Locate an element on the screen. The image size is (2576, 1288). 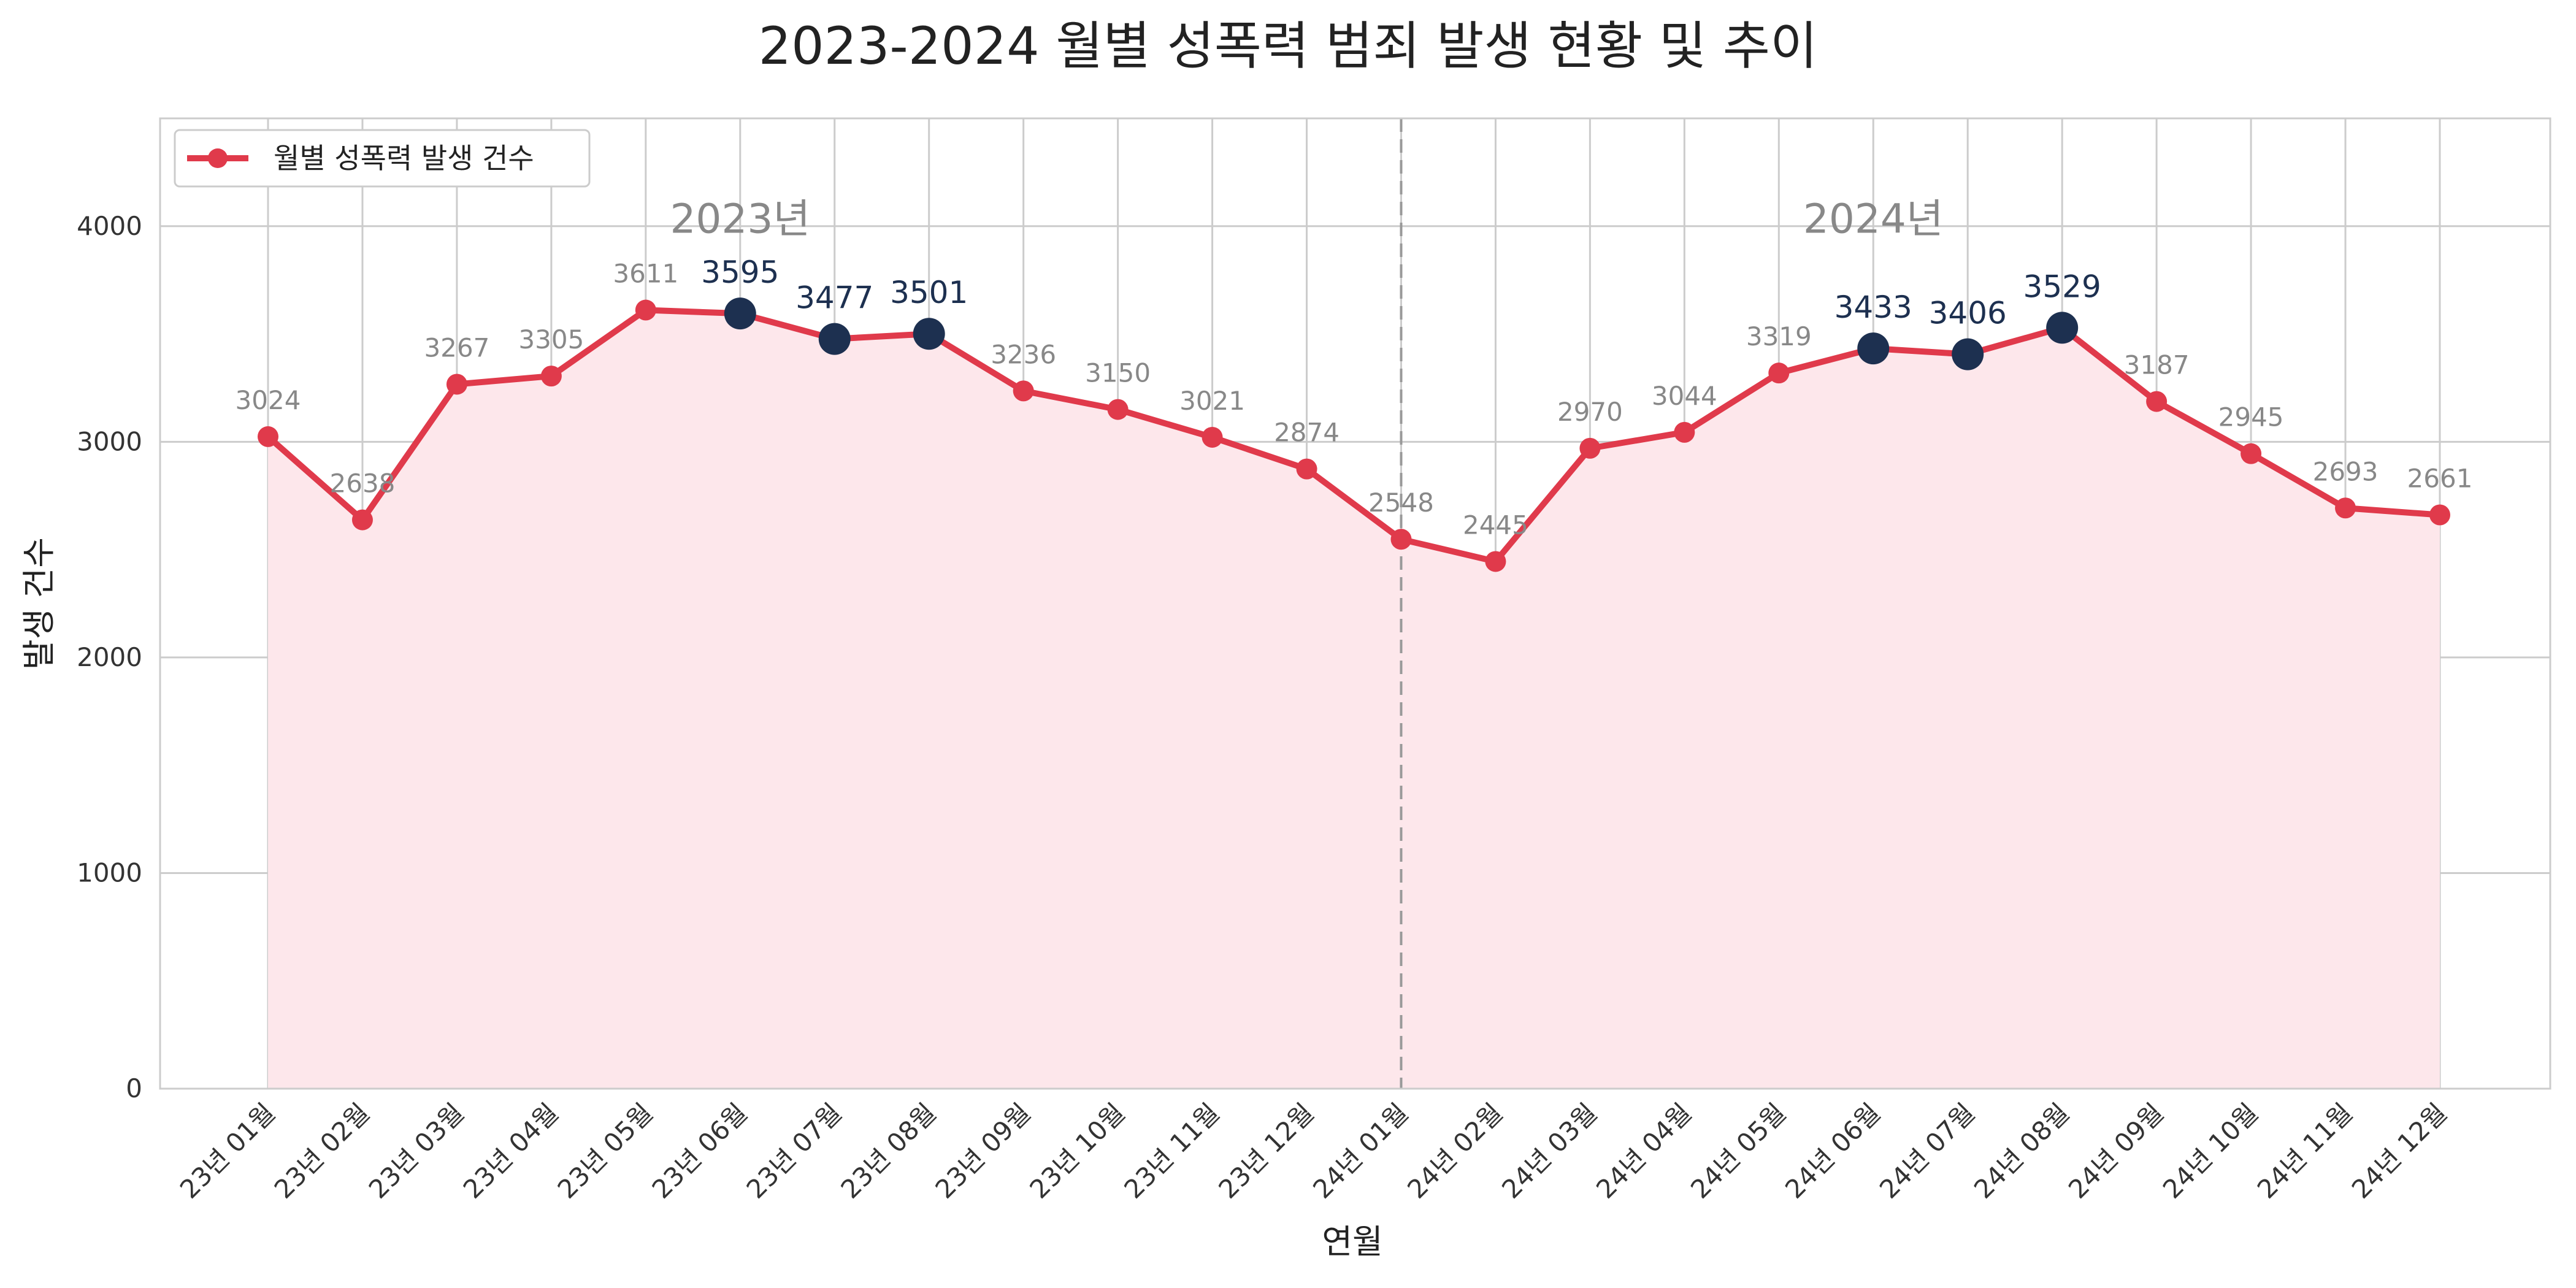
x-tick-label: 23년 08월 is located at coordinates (888, 1150).